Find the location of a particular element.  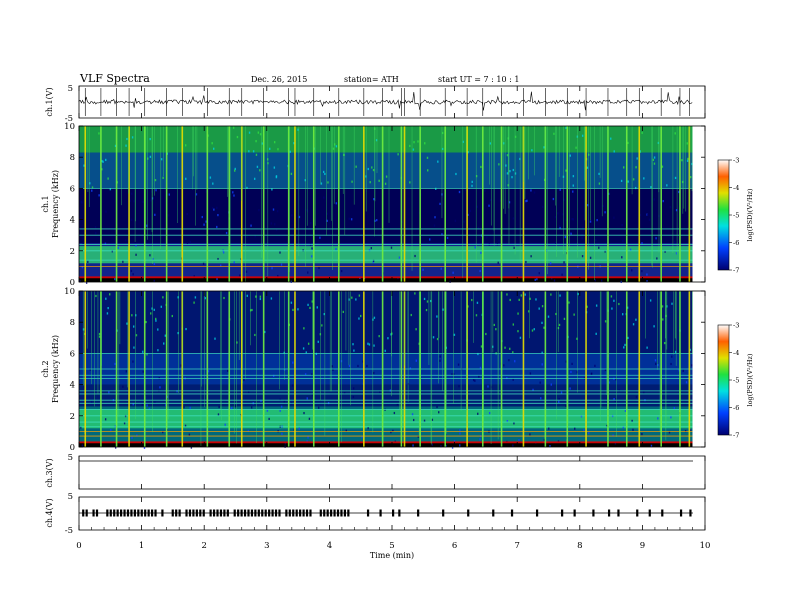

colorbar-tick-label: -3 is located at coordinates (736, 326).